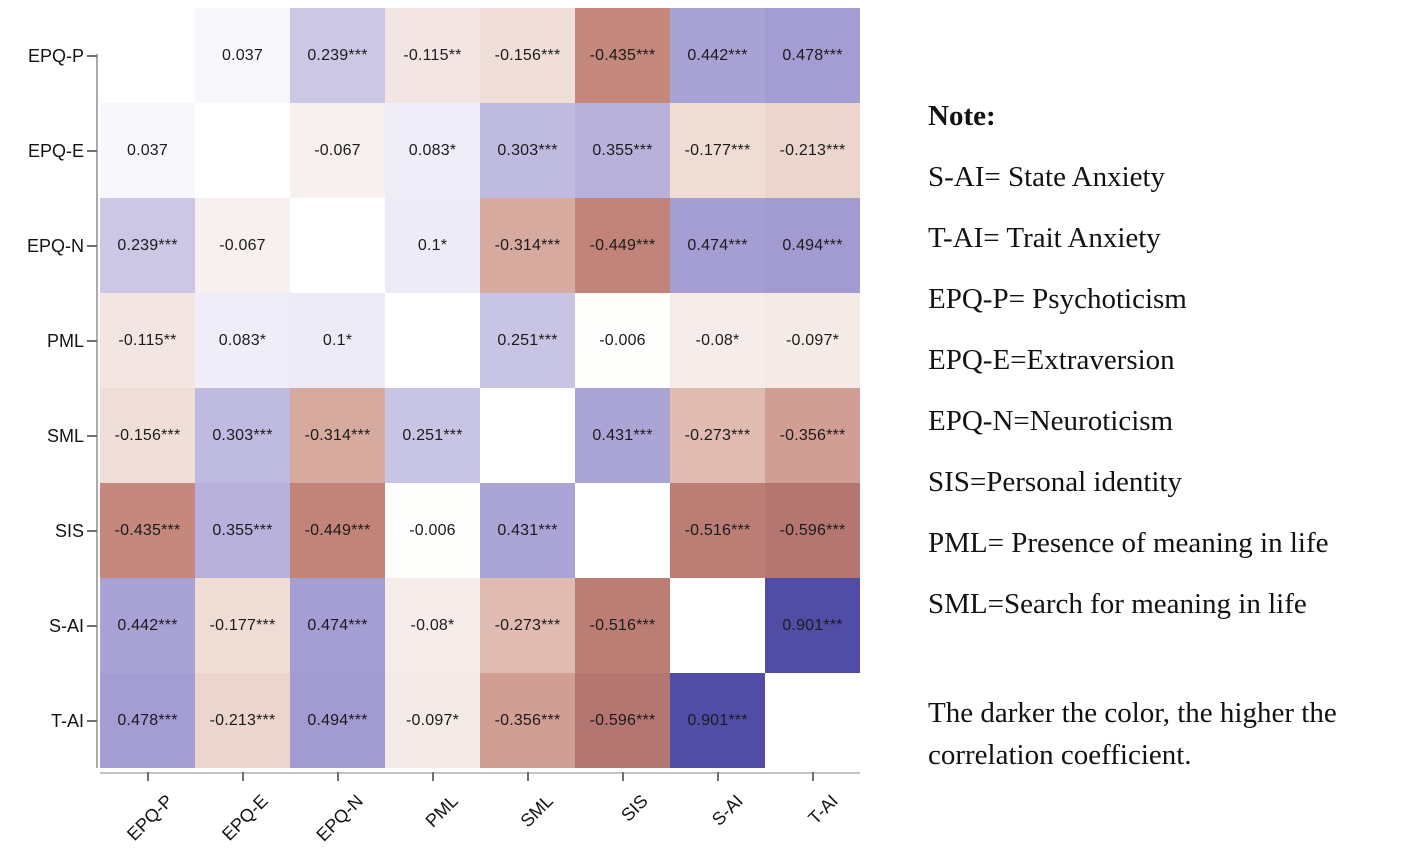  Describe the element at coordinates (432, 530) in the screenshot. I see `heatmap-cell: -0.006` at that location.